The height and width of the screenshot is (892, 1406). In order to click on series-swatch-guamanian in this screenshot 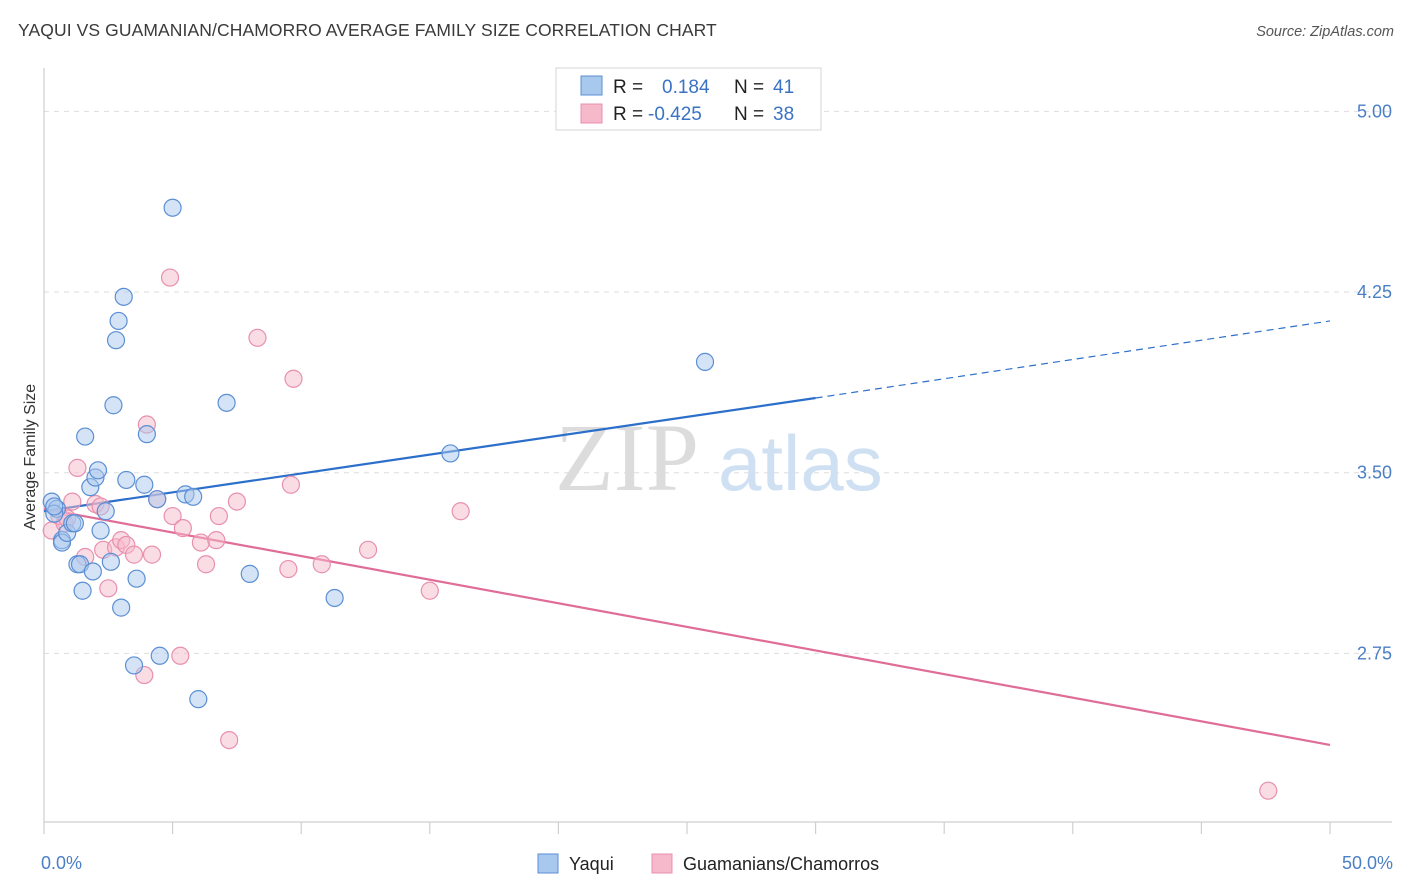, I will do `click(662, 863)`.